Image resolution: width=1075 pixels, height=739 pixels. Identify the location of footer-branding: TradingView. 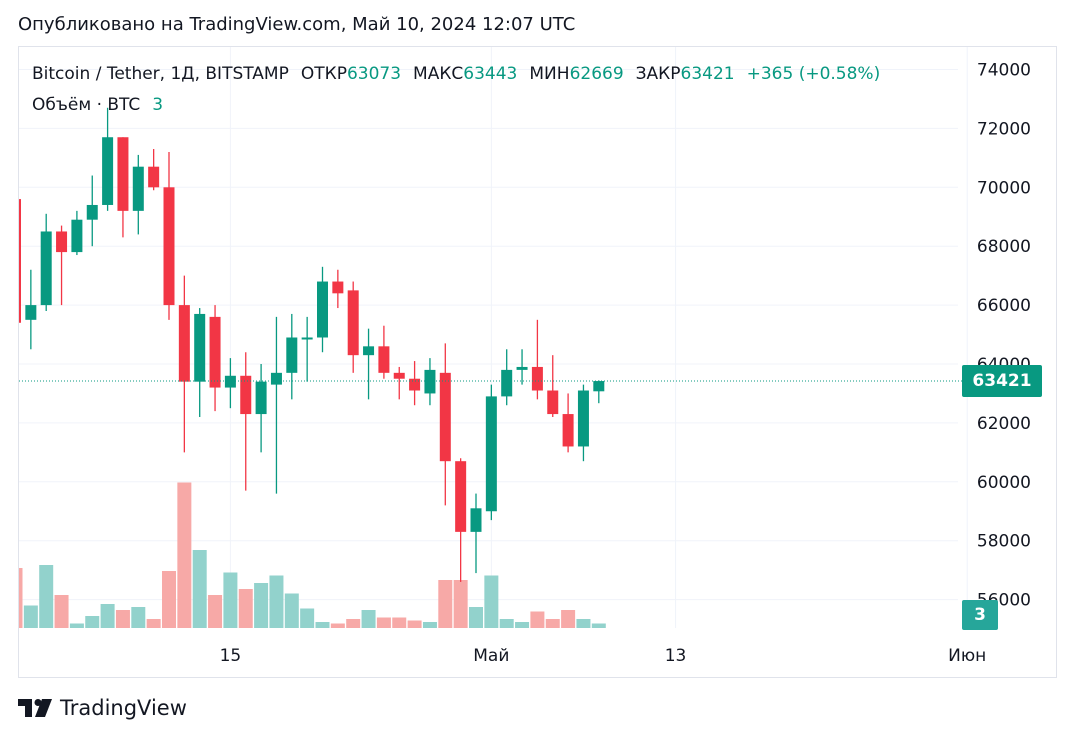
(102, 708).